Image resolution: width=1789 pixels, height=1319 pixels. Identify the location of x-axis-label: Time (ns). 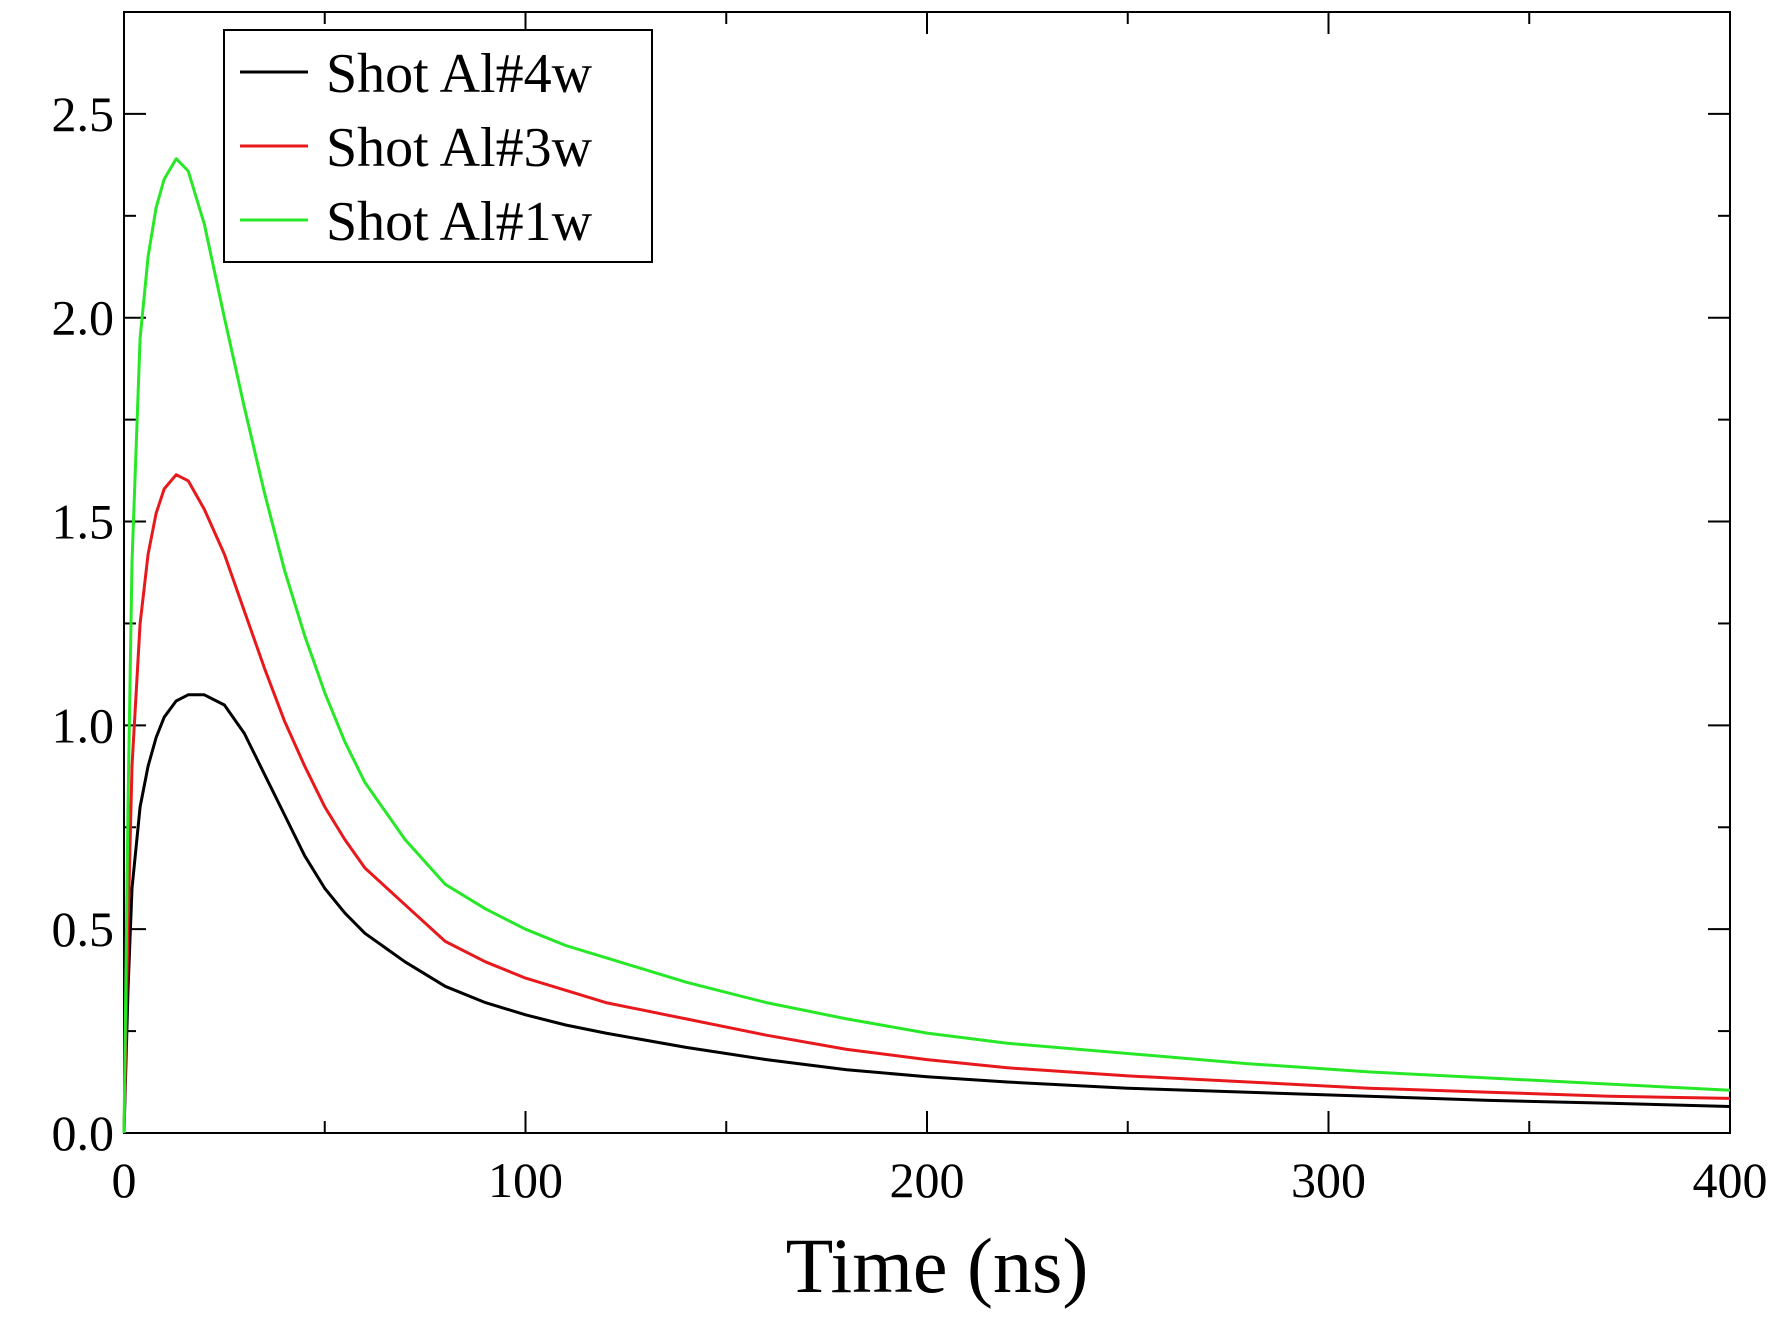
(937, 1265).